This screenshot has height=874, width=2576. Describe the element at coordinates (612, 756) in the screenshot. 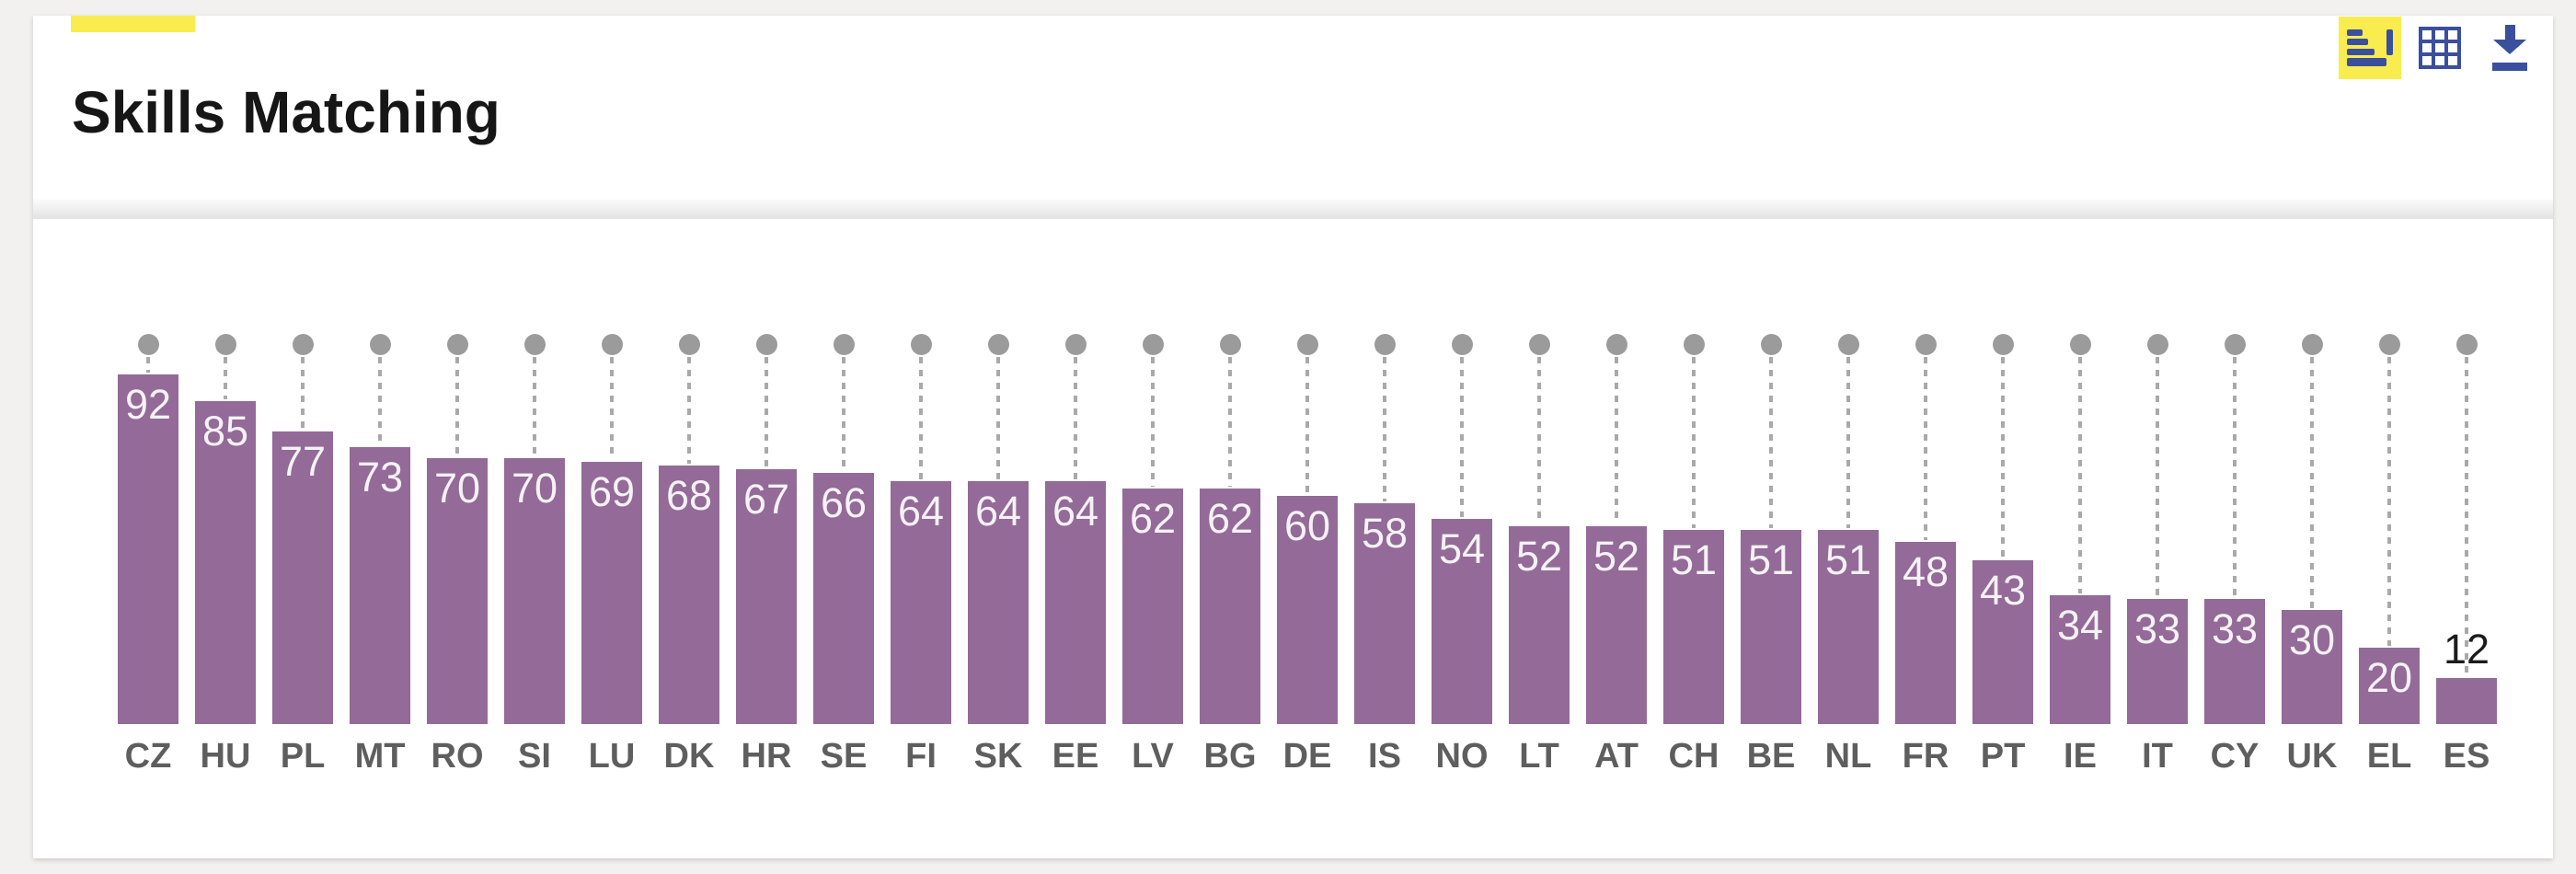

I see `category-label: LU` at that location.